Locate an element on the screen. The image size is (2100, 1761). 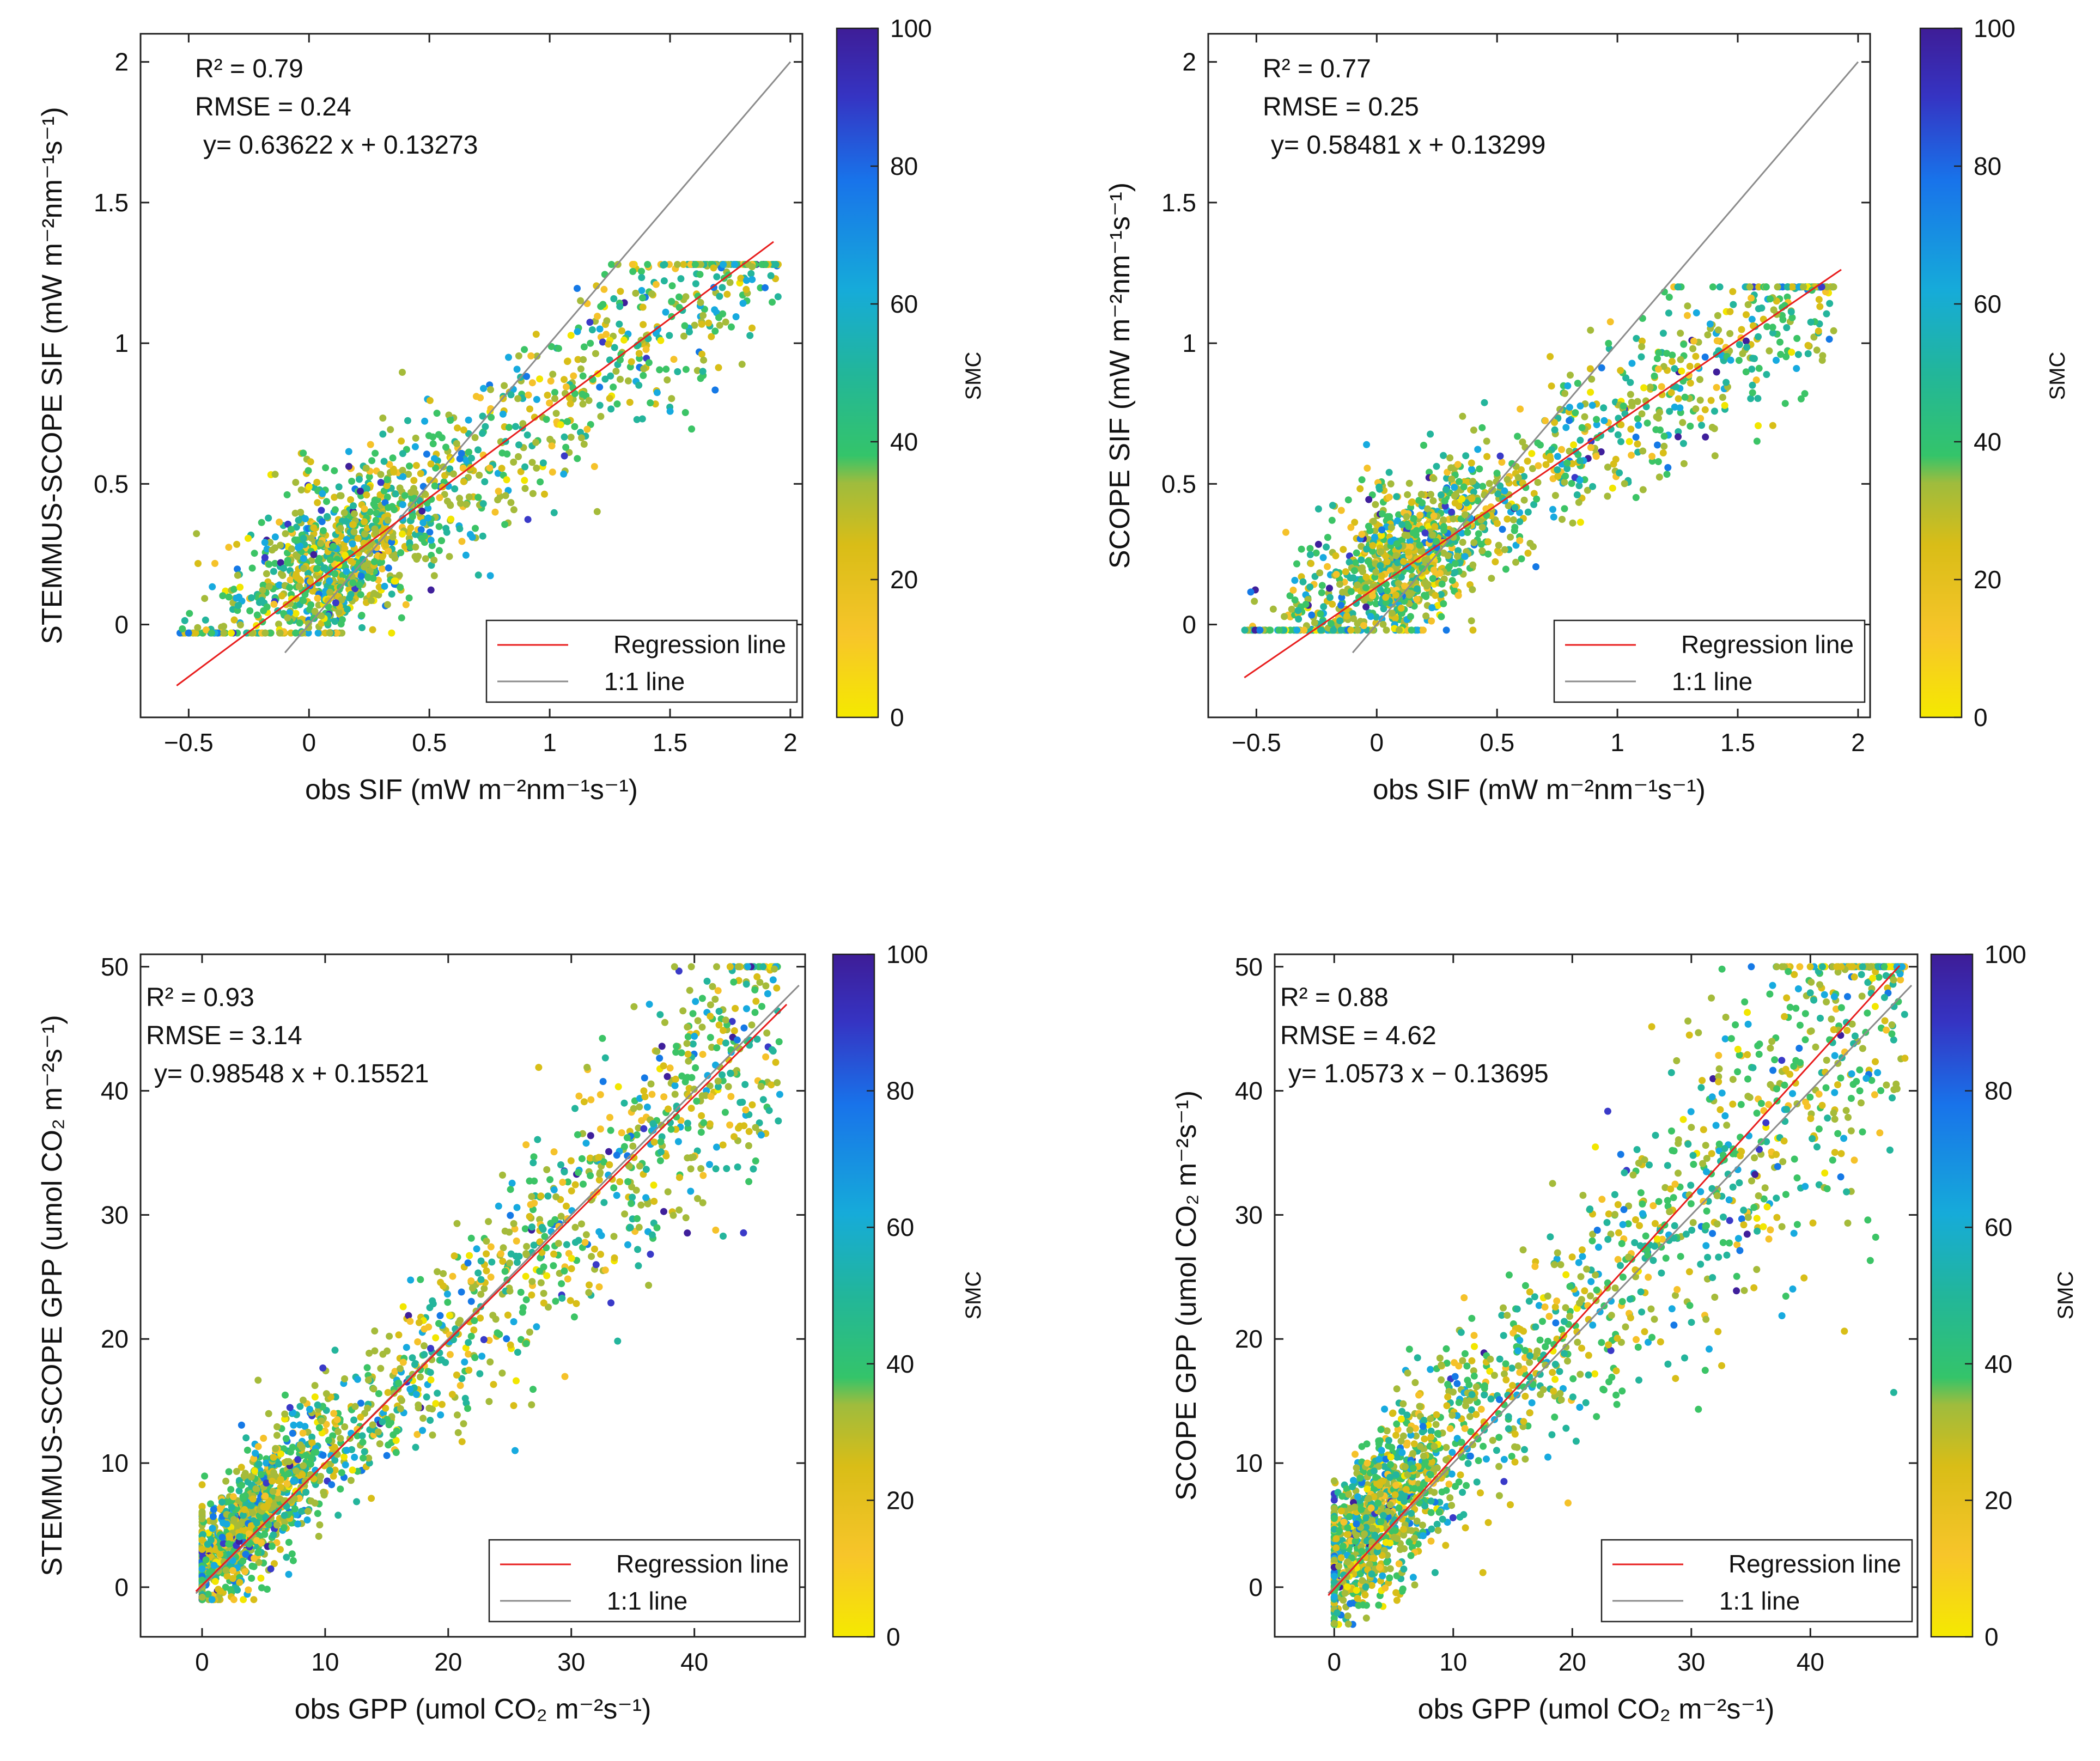
y-tick-label: 0 is located at coordinates (121, 625).